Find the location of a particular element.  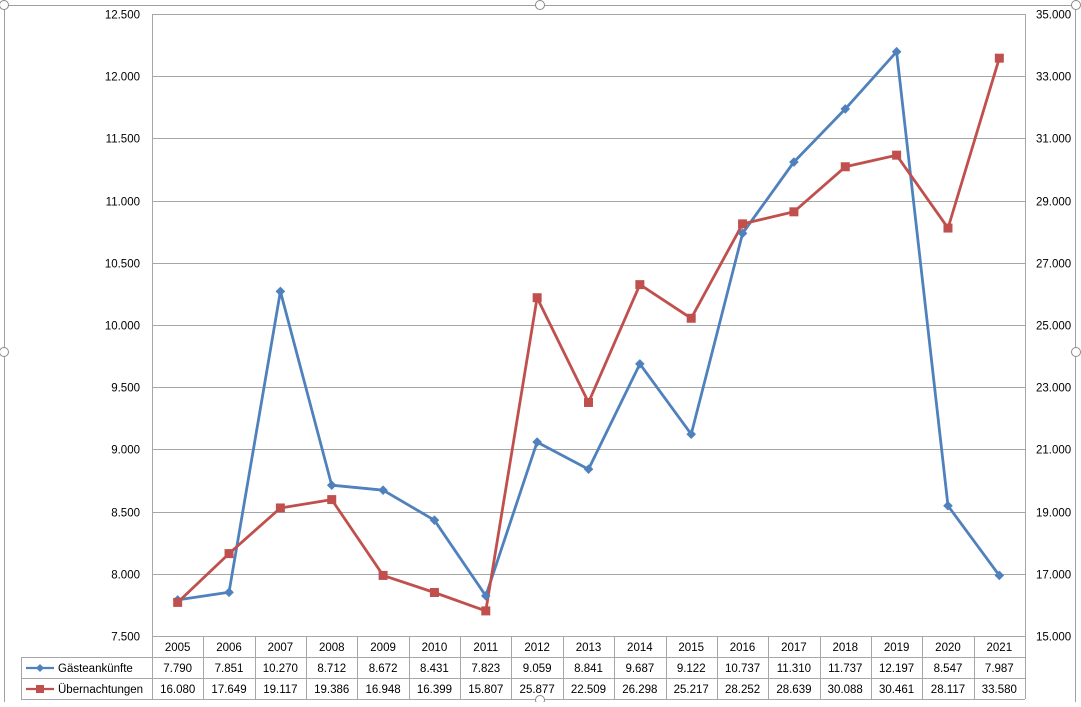

legend-key-marker is located at coordinates (40, 668).